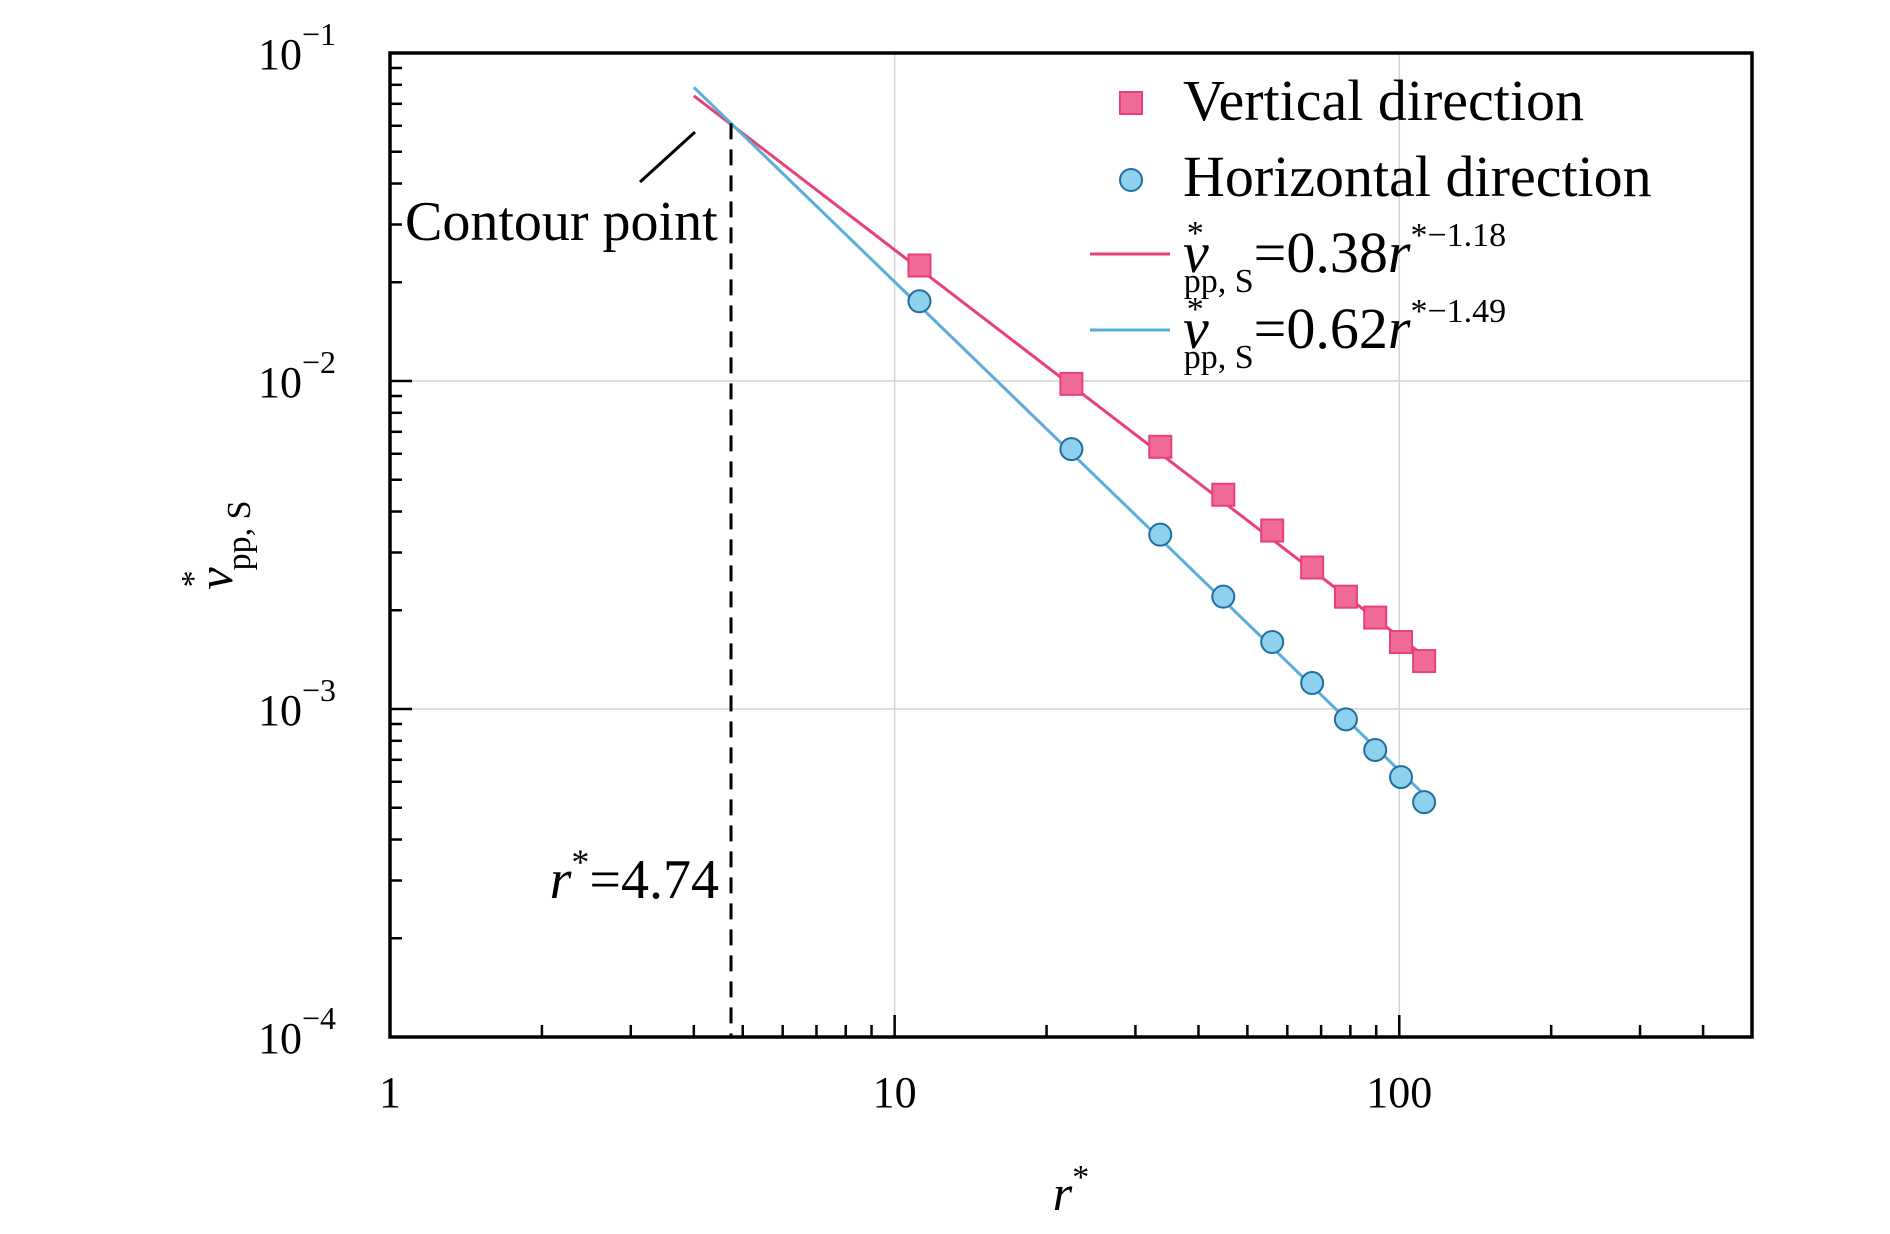  What do you see at coordinates (1417, 176) in the screenshot?
I see `legend-label-horizontal: Horizontal direction` at bounding box center [1417, 176].